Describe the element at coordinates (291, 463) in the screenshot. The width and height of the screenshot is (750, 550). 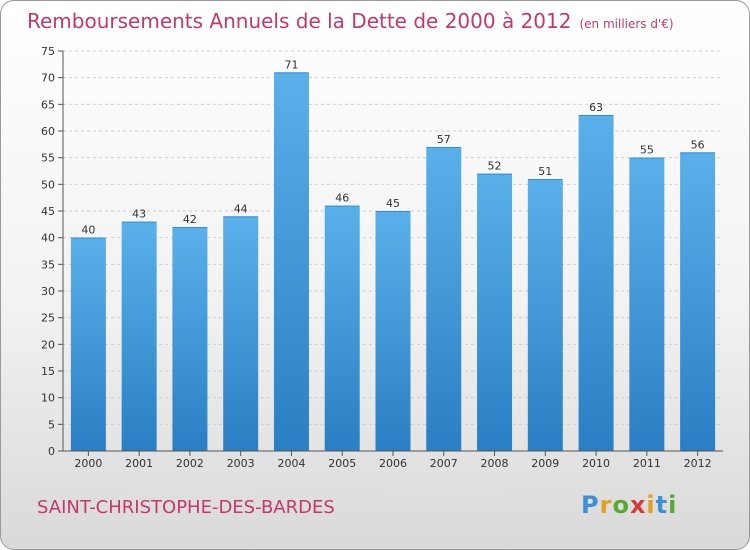
I see `x-tick-label: 2004` at that location.